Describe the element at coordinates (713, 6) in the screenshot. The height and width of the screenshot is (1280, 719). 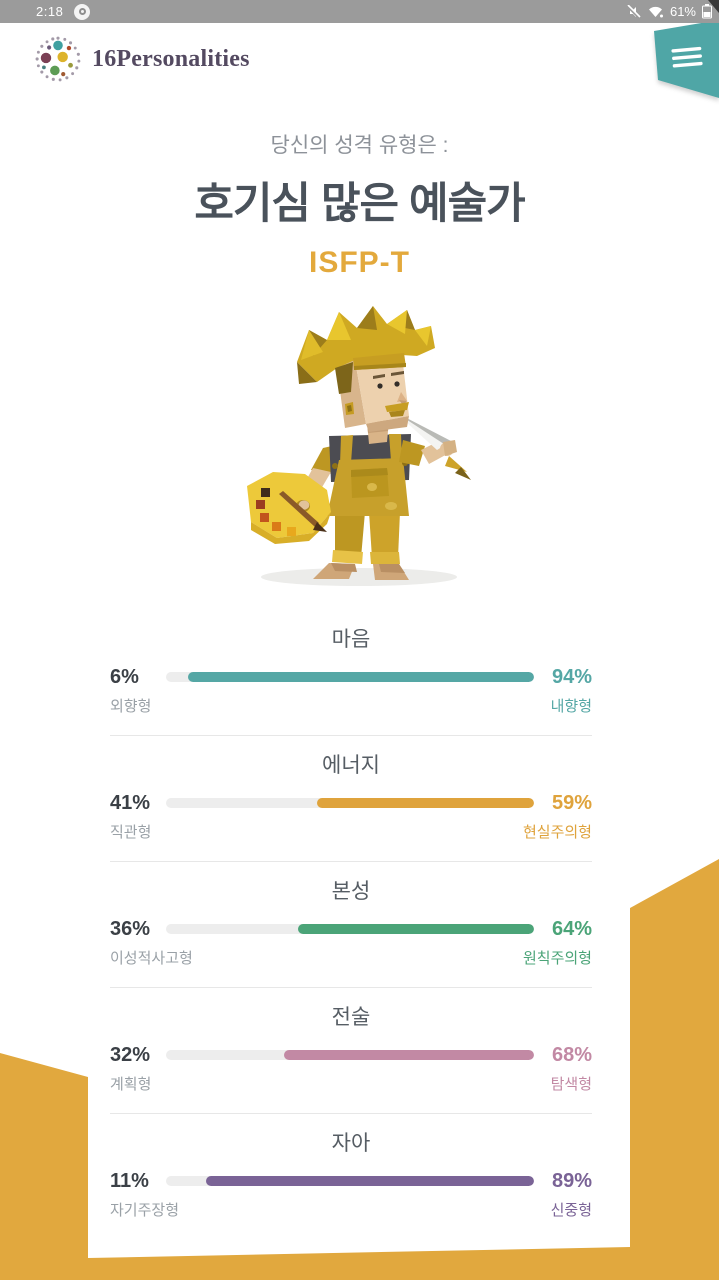
I see `screen-corner-artifact` at that location.